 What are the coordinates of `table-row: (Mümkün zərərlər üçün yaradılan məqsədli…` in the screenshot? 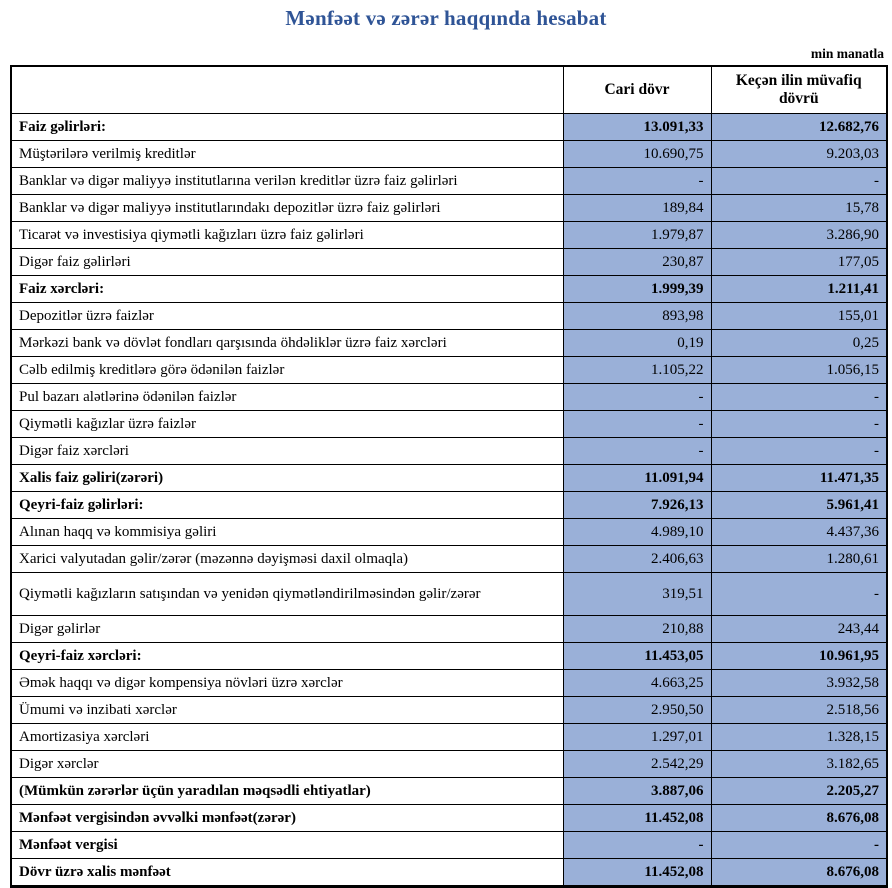 It's located at (449, 791).